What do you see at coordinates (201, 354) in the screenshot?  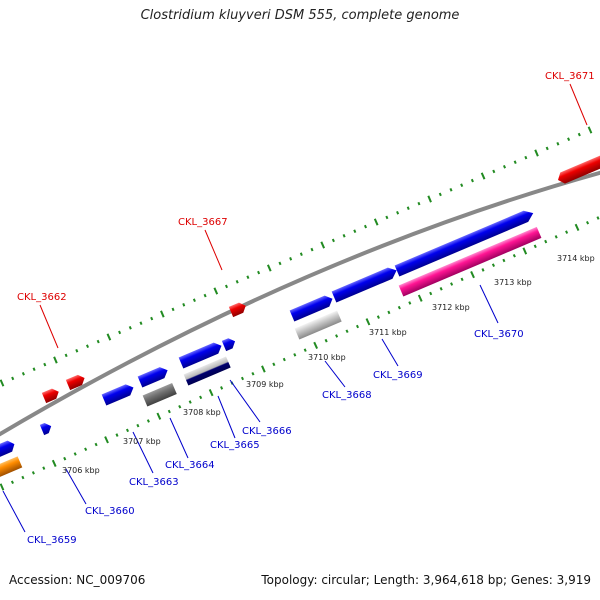 I see `gene-ckl-3666-top` at bounding box center [201, 354].